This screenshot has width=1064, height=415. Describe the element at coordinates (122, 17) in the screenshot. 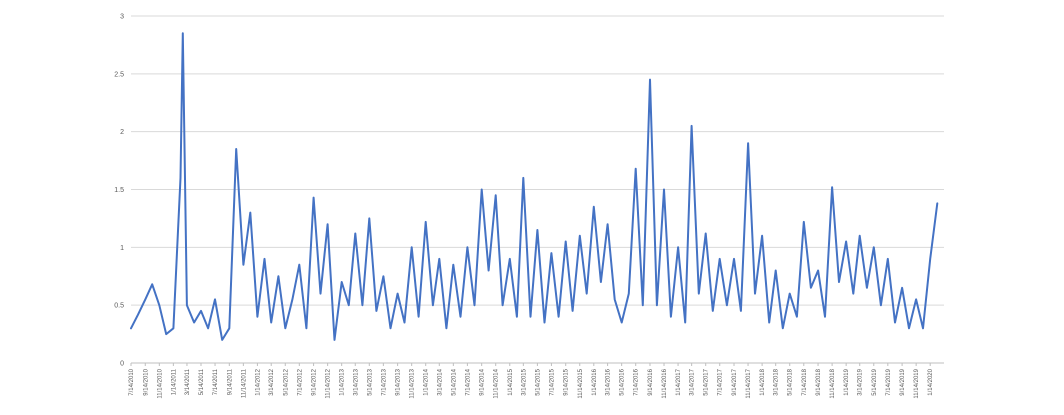

I see `y-tick-label: 3` at that location.